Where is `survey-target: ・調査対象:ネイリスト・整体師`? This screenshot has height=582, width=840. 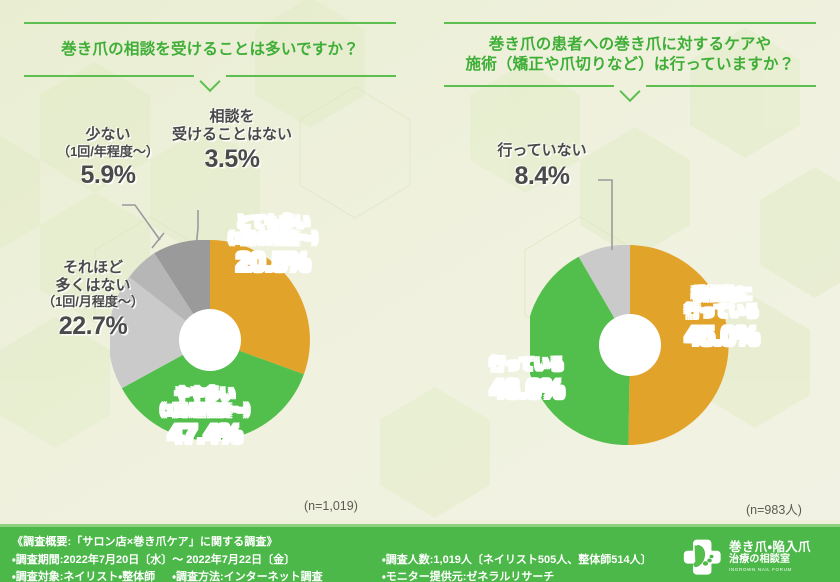
survey-target: ・調査対象:ネイリスト・整体師 is located at coordinates (84, 576).